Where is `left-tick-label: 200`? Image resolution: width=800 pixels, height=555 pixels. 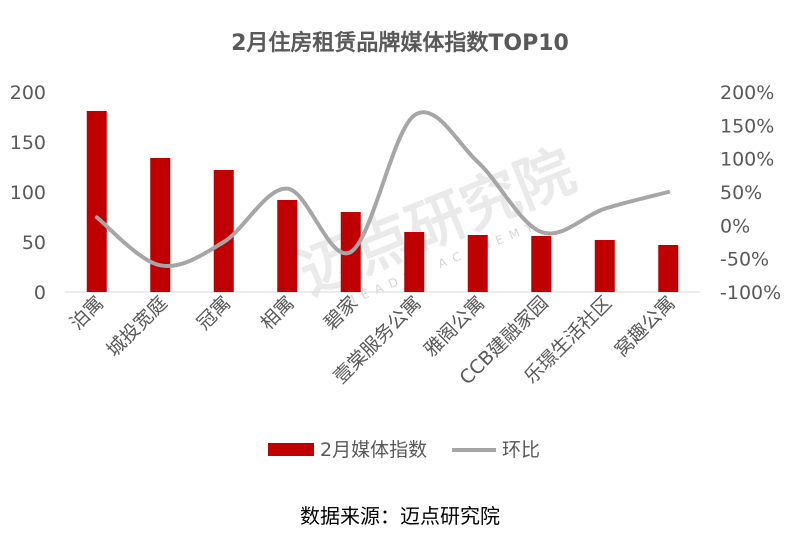
left-tick-label: 200 is located at coordinates (28, 93).